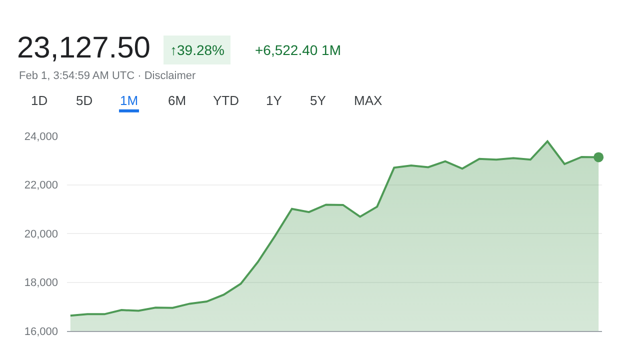  I want to click on text: 5D, so click(84, 100).